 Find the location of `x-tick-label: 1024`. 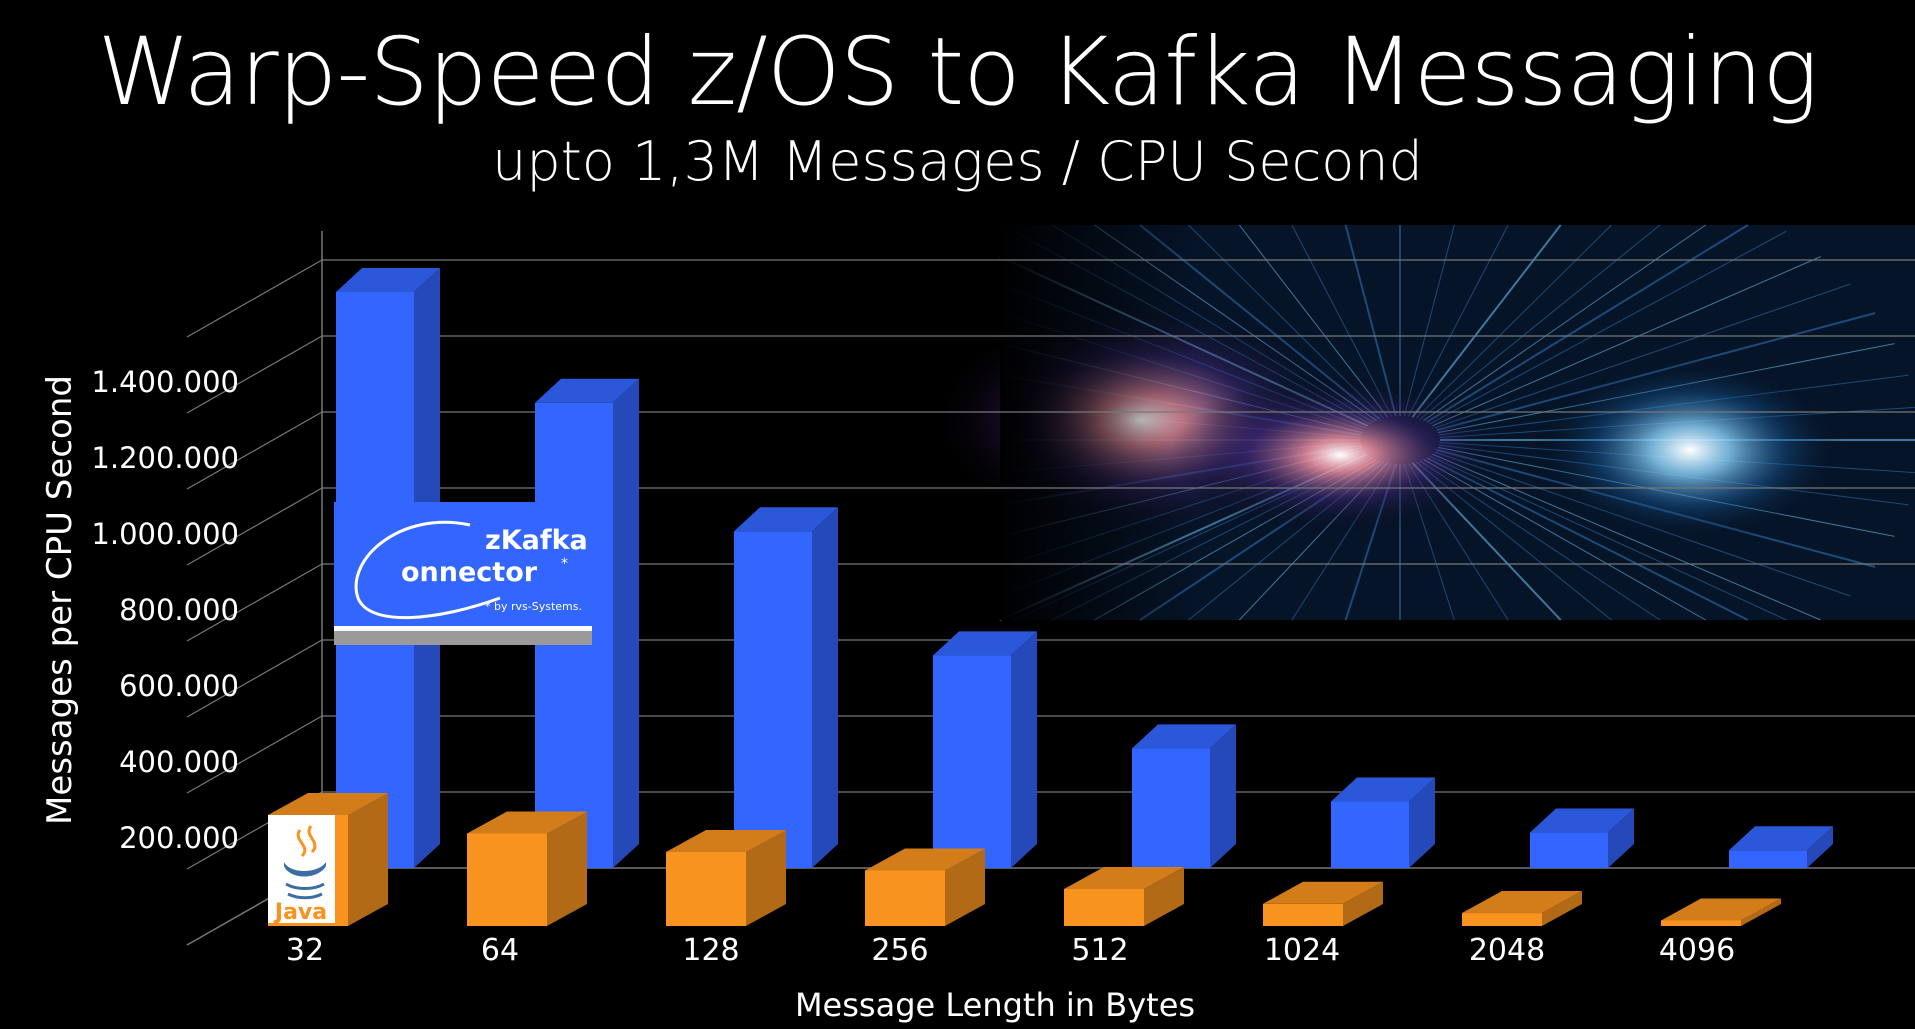

x-tick-label: 1024 is located at coordinates (1302, 950).